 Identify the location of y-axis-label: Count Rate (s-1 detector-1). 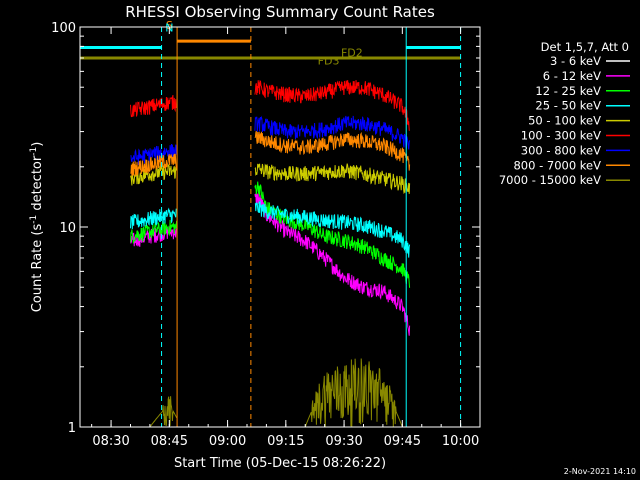
(37, 227).